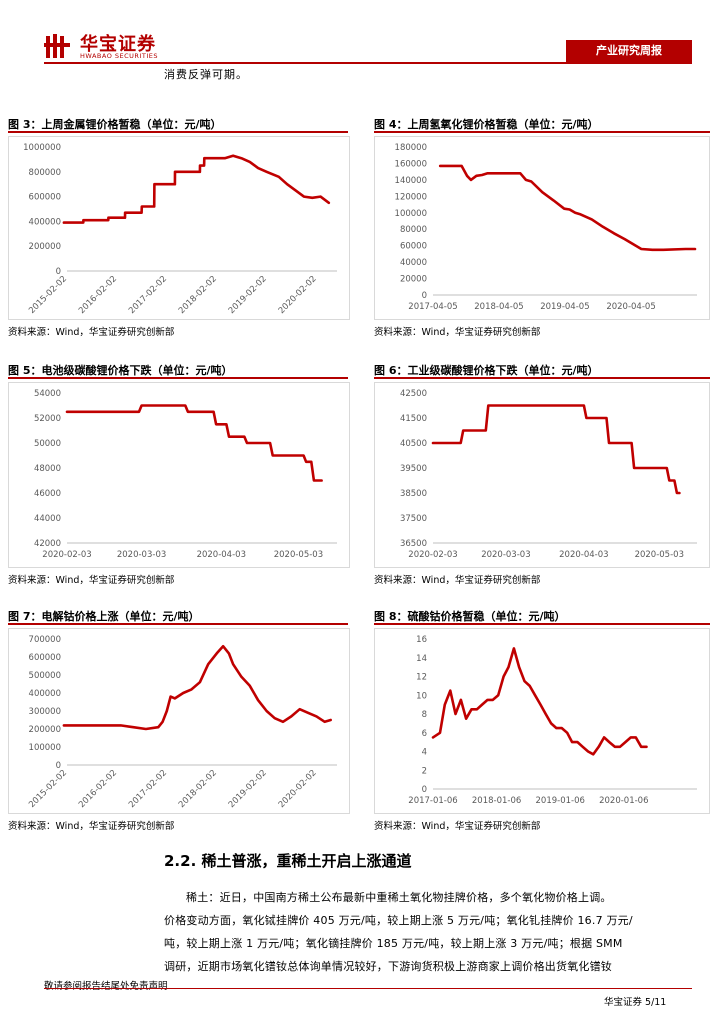 This screenshot has width=724, height=1024. I want to click on x-tick-label: 2017-04-05, so click(432, 307).